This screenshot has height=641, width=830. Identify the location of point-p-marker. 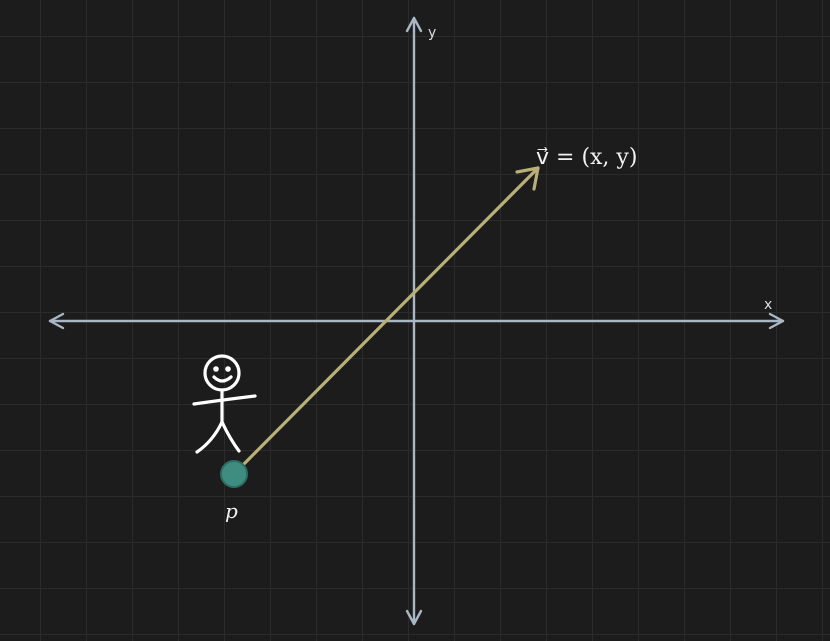
(234, 474).